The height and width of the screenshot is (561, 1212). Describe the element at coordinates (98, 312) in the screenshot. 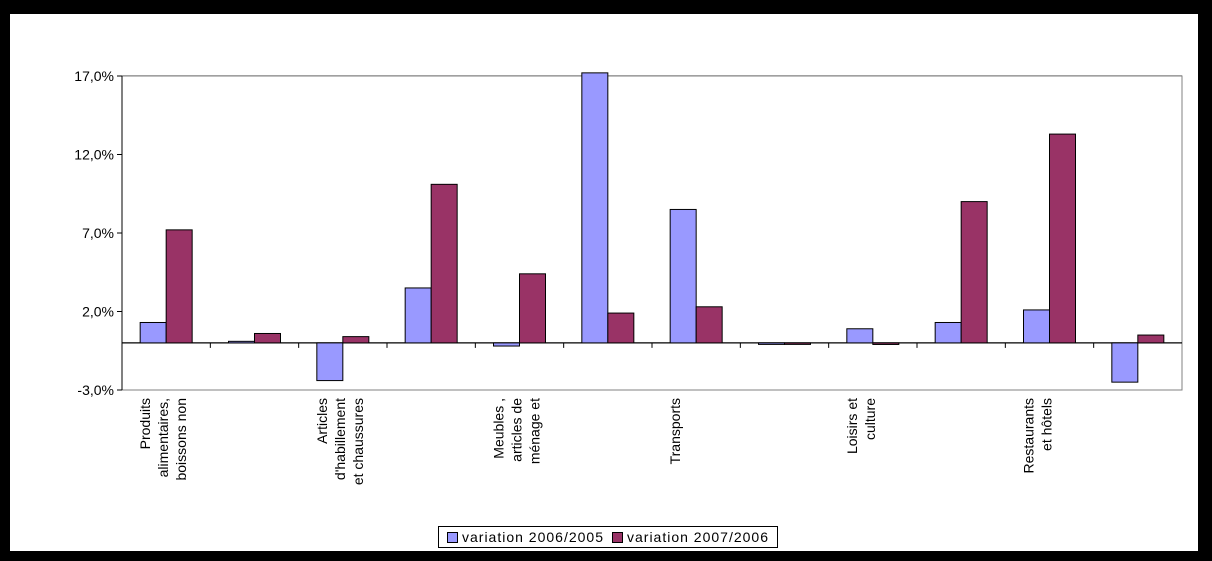

I see `y-tick-label: 2,0%` at that location.